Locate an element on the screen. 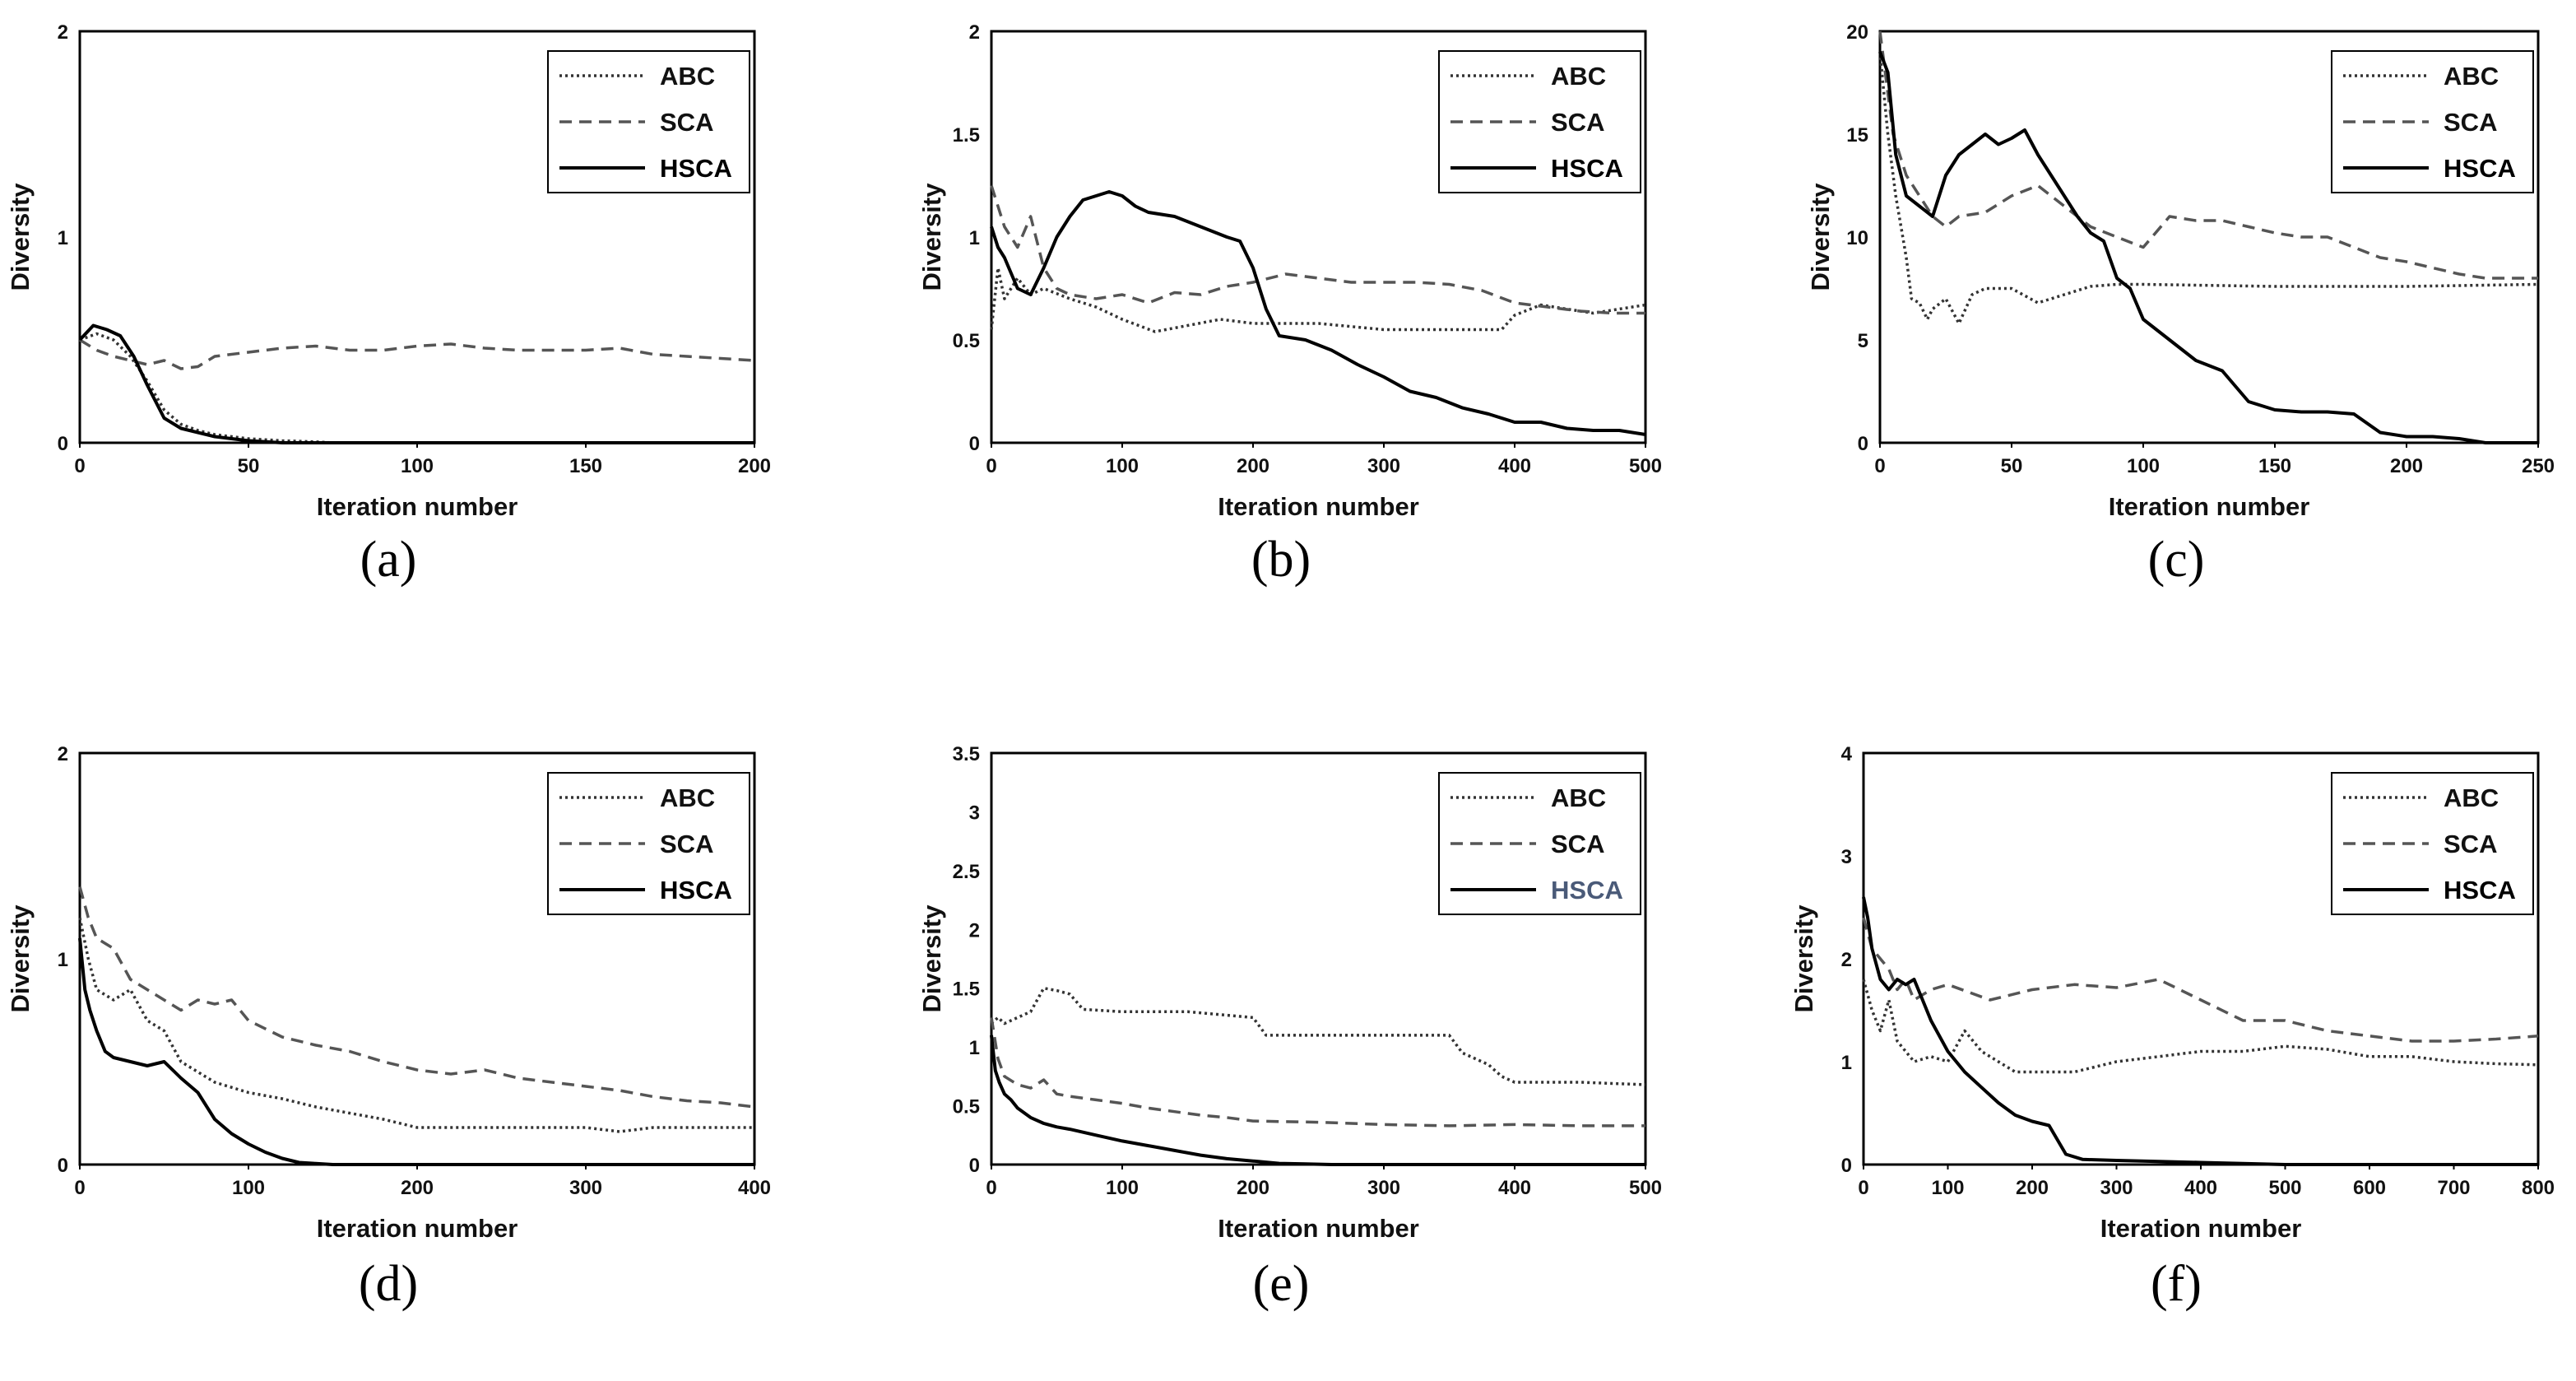 This screenshot has height=1381, width=2576. panel-label-d: (d) is located at coordinates (389, 1284).